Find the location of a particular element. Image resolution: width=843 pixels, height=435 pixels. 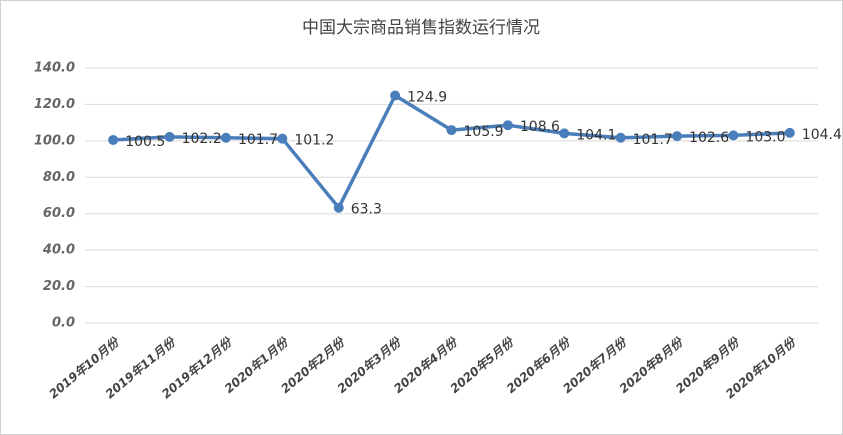

data-label: 100.5 is located at coordinates (145, 142).